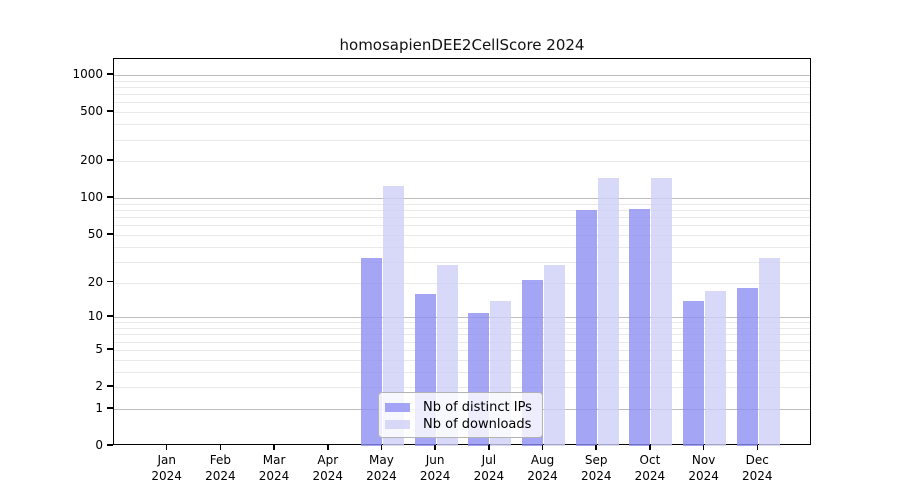  What do you see at coordinates (328, 468) in the screenshot?
I see `x-tick-label: Apr 2024` at bounding box center [328, 468].